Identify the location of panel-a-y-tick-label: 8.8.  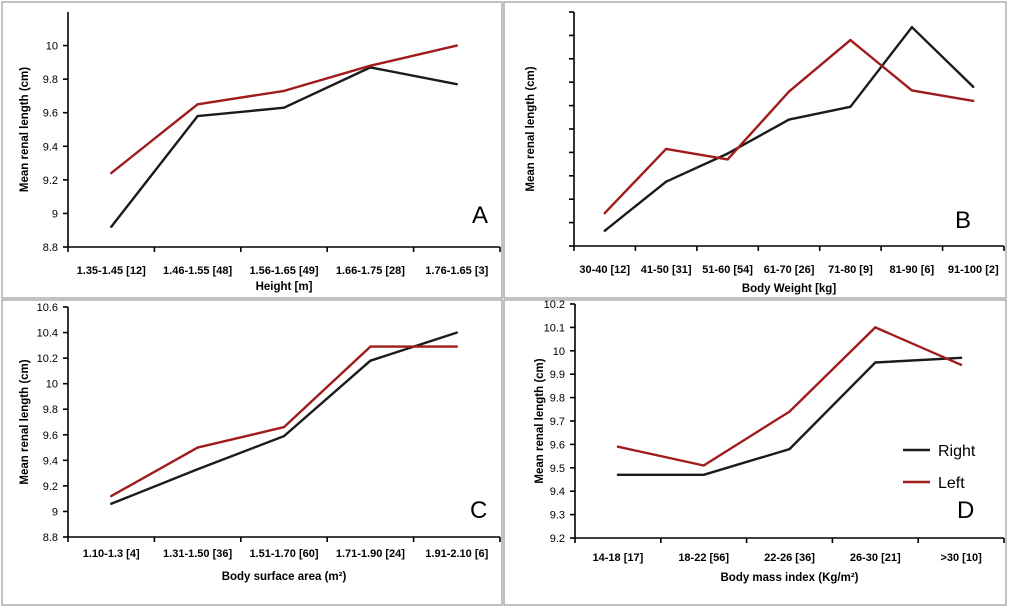
(50, 248).